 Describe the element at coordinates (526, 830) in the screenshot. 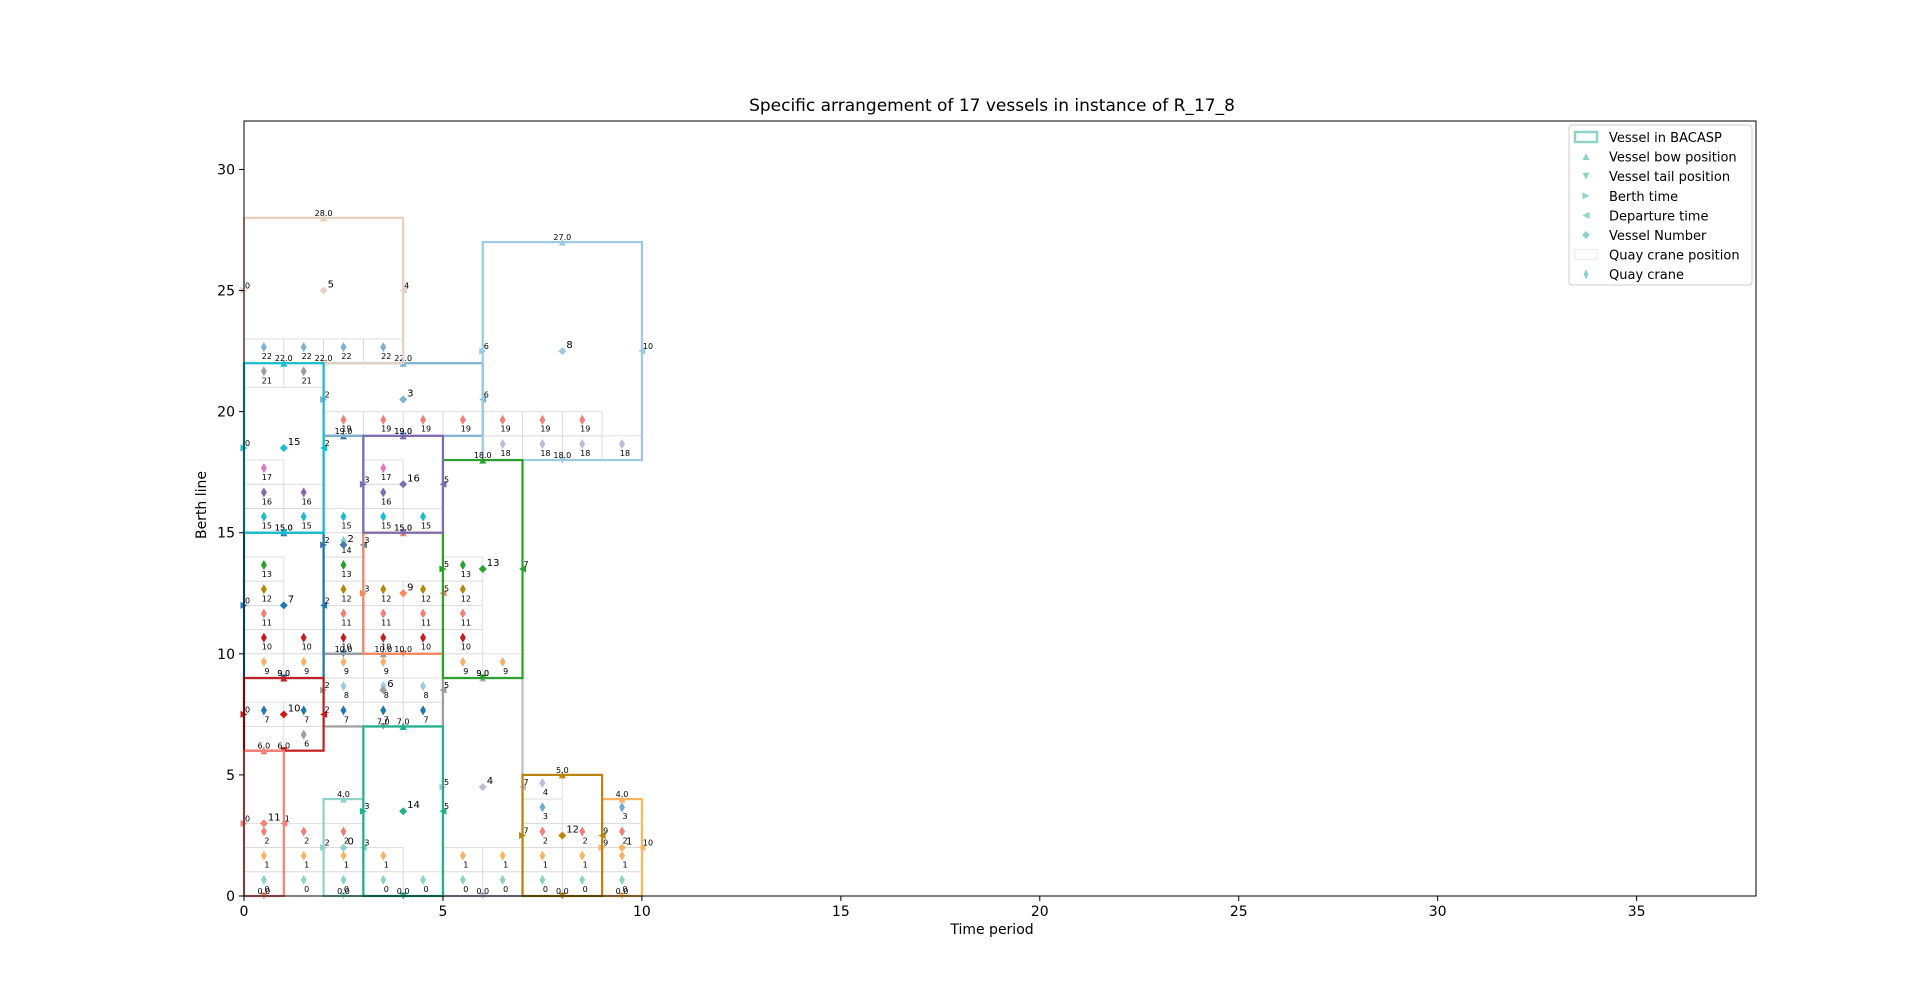

I see `berth-time-label: 7` at that location.